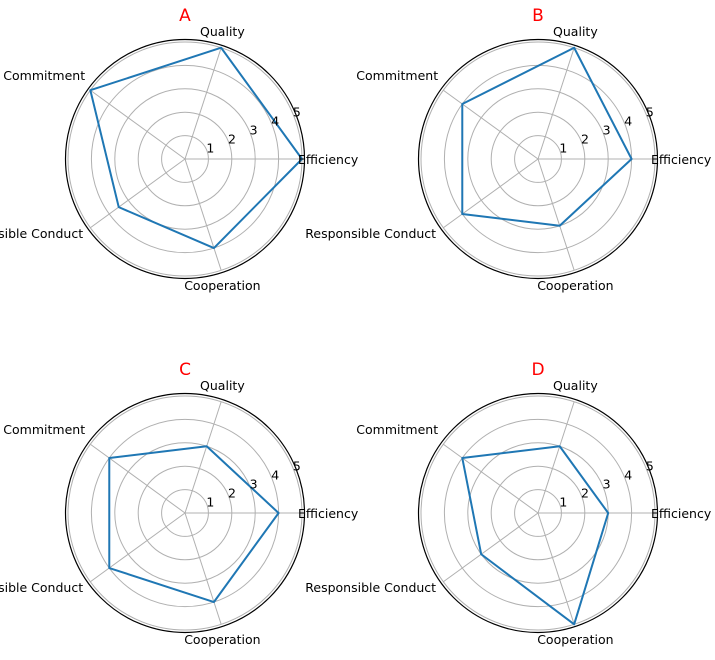 The height and width of the screenshot is (660, 715). What do you see at coordinates (185, 16) in the screenshot?
I see `panel-title: A` at bounding box center [185, 16].